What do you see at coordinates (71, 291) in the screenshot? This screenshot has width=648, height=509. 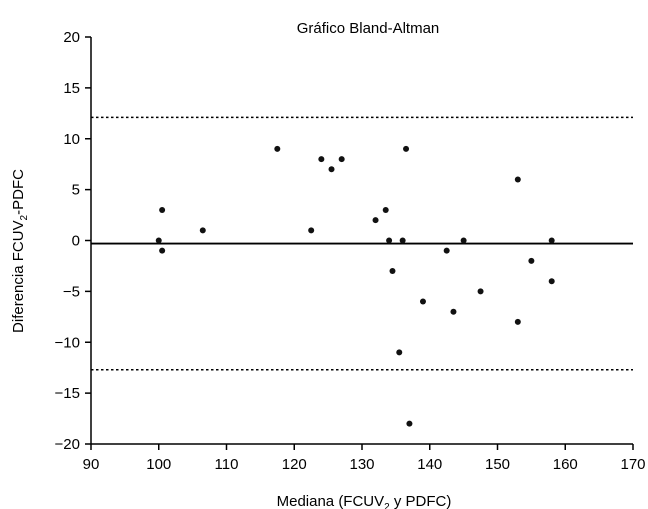 I see `y-tick-label: −5` at bounding box center [71, 291].